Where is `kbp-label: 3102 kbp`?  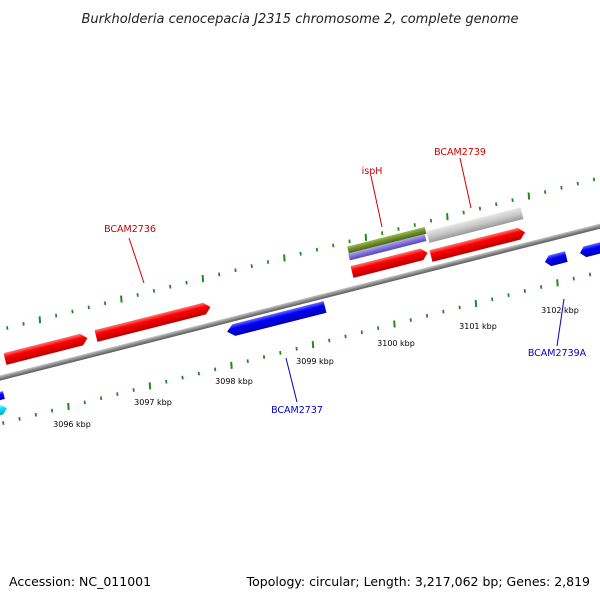
kbp-label: 3102 kbp is located at coordinates (560, 310).